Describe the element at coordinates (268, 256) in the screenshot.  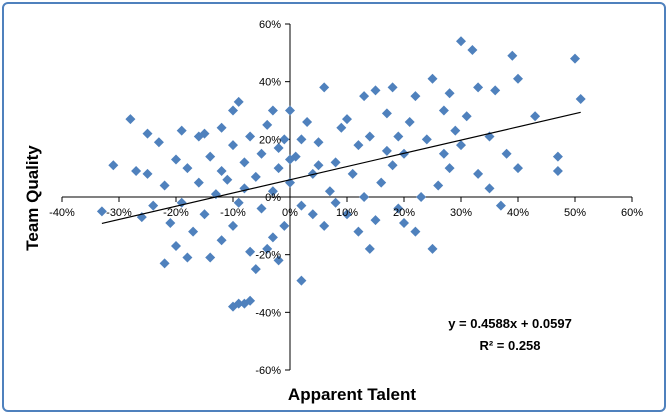
I see `y-tick-label: -20%` at that location.